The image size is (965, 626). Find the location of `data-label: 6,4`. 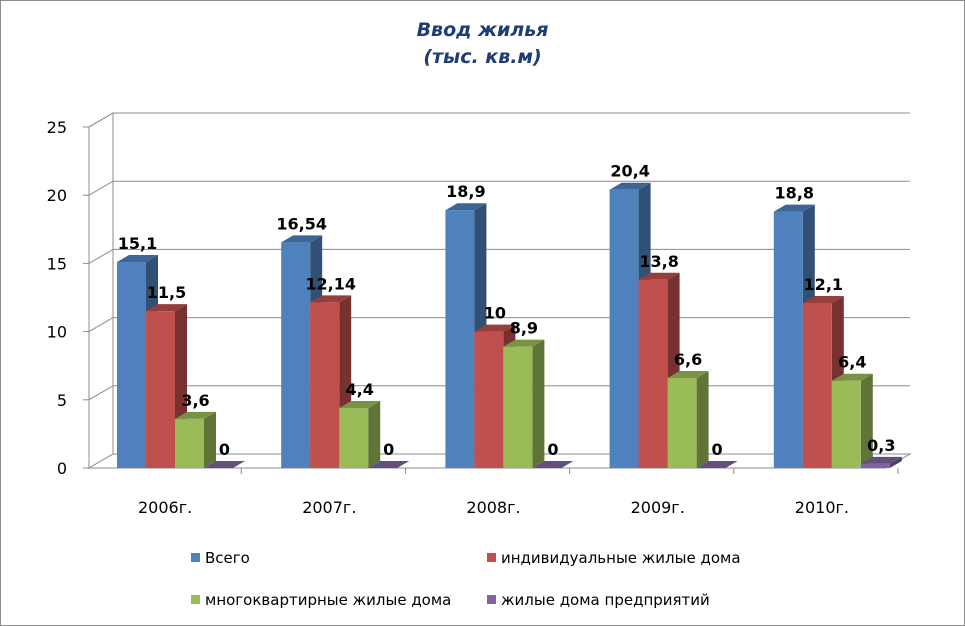

data-label: 6,4 is located at coordinates (852, 362).